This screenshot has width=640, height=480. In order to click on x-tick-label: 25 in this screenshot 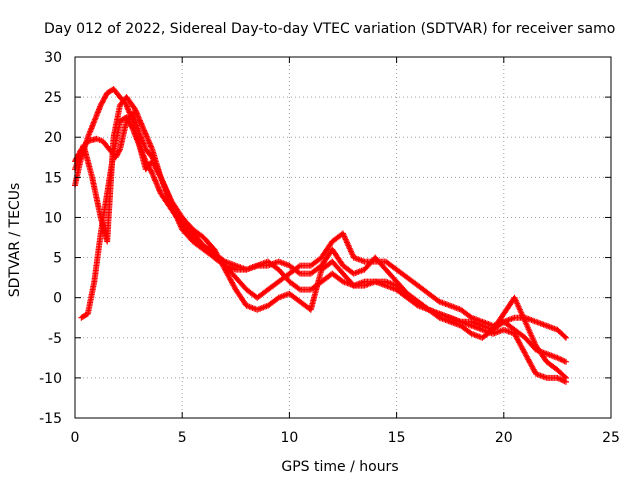, I will do `click(611, 438)`.